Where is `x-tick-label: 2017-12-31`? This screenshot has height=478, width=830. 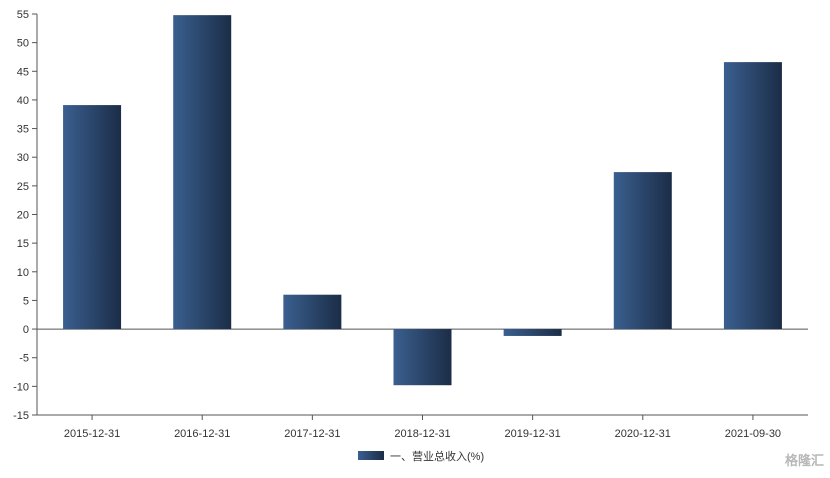 x-tick-label: 2017-12-31 is located at coordinates (312, 434).